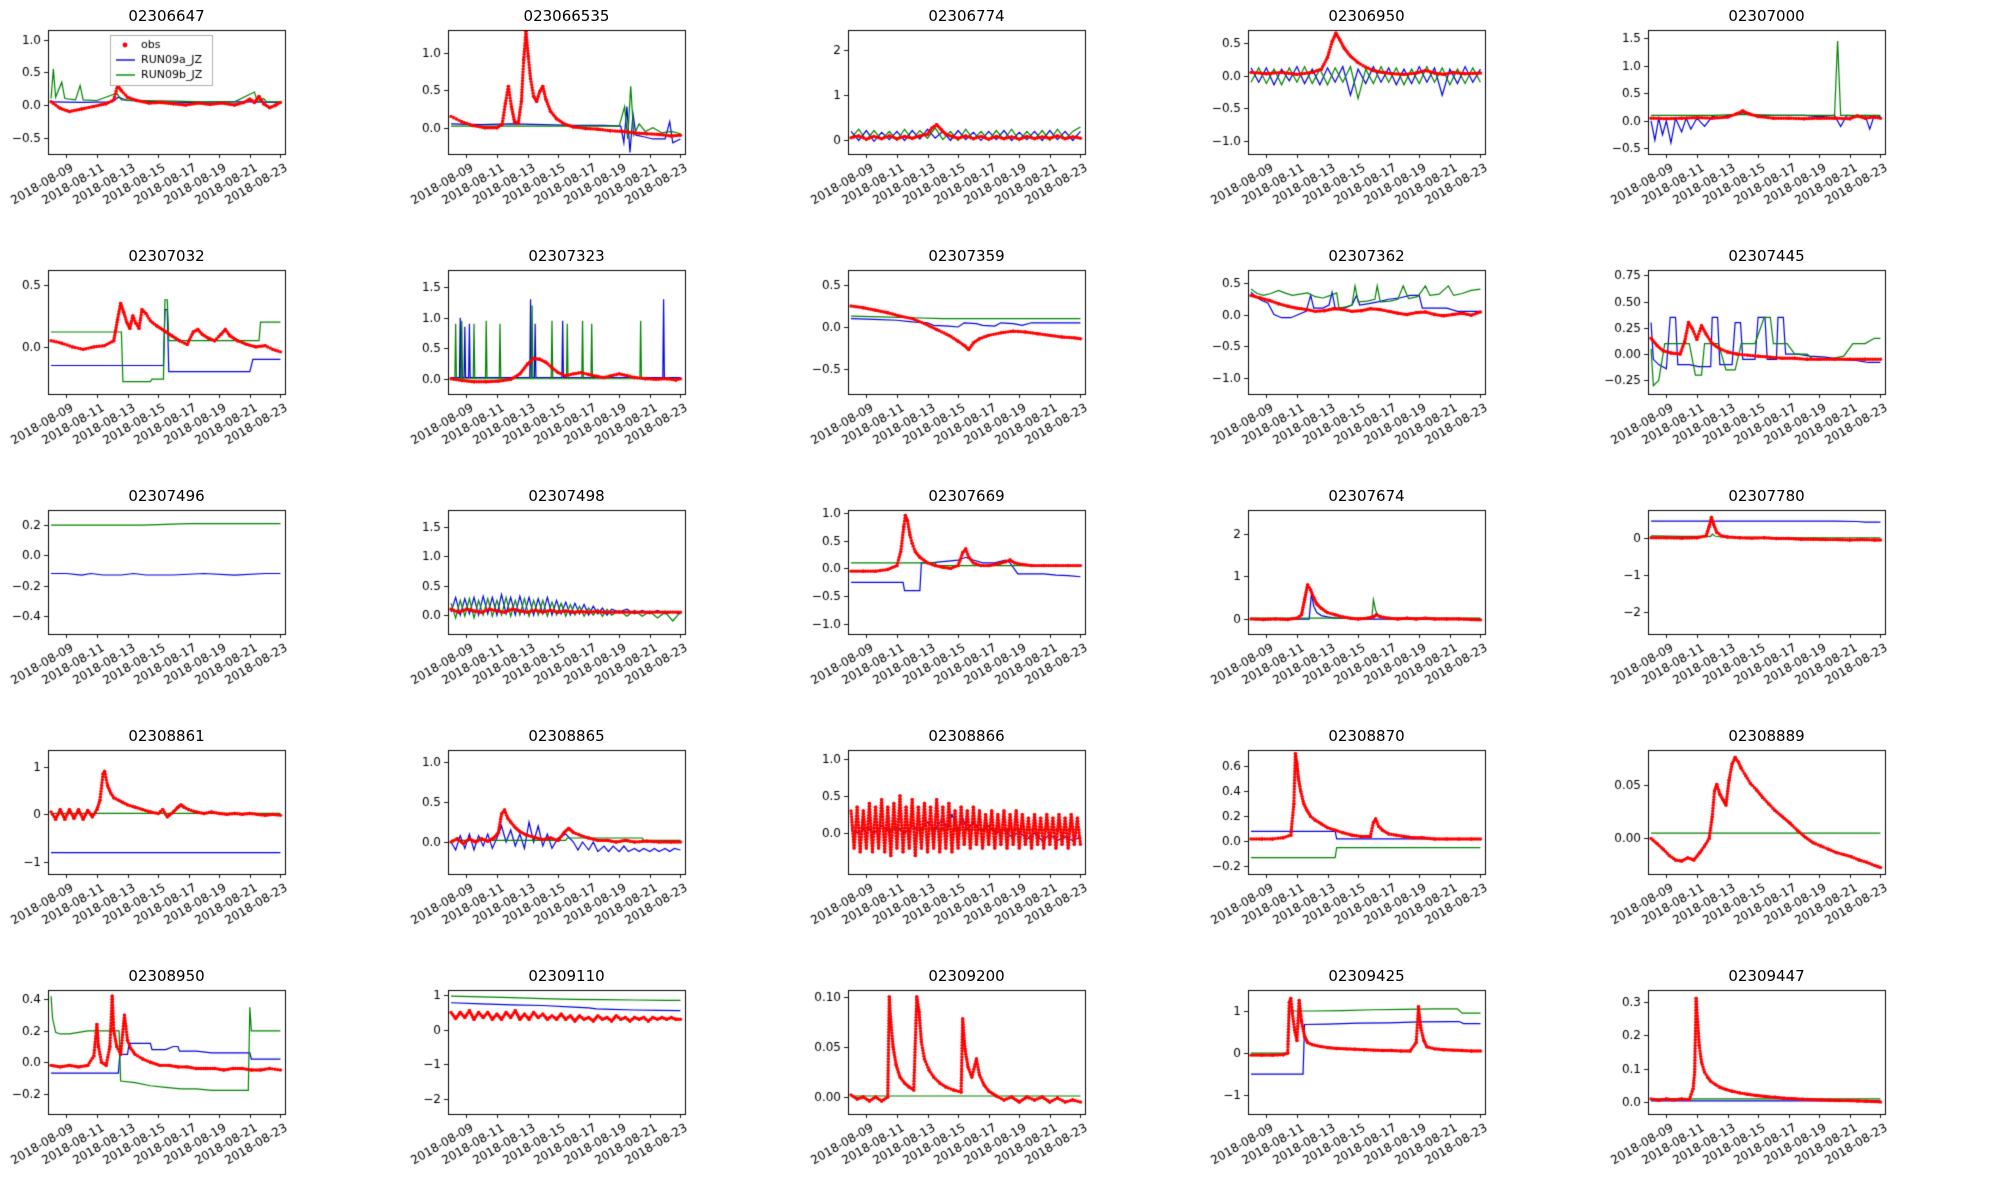 The height and width of the screenshot is (1200, 2000). I want to click on subplot-title: 02306647, so click(166, 16).